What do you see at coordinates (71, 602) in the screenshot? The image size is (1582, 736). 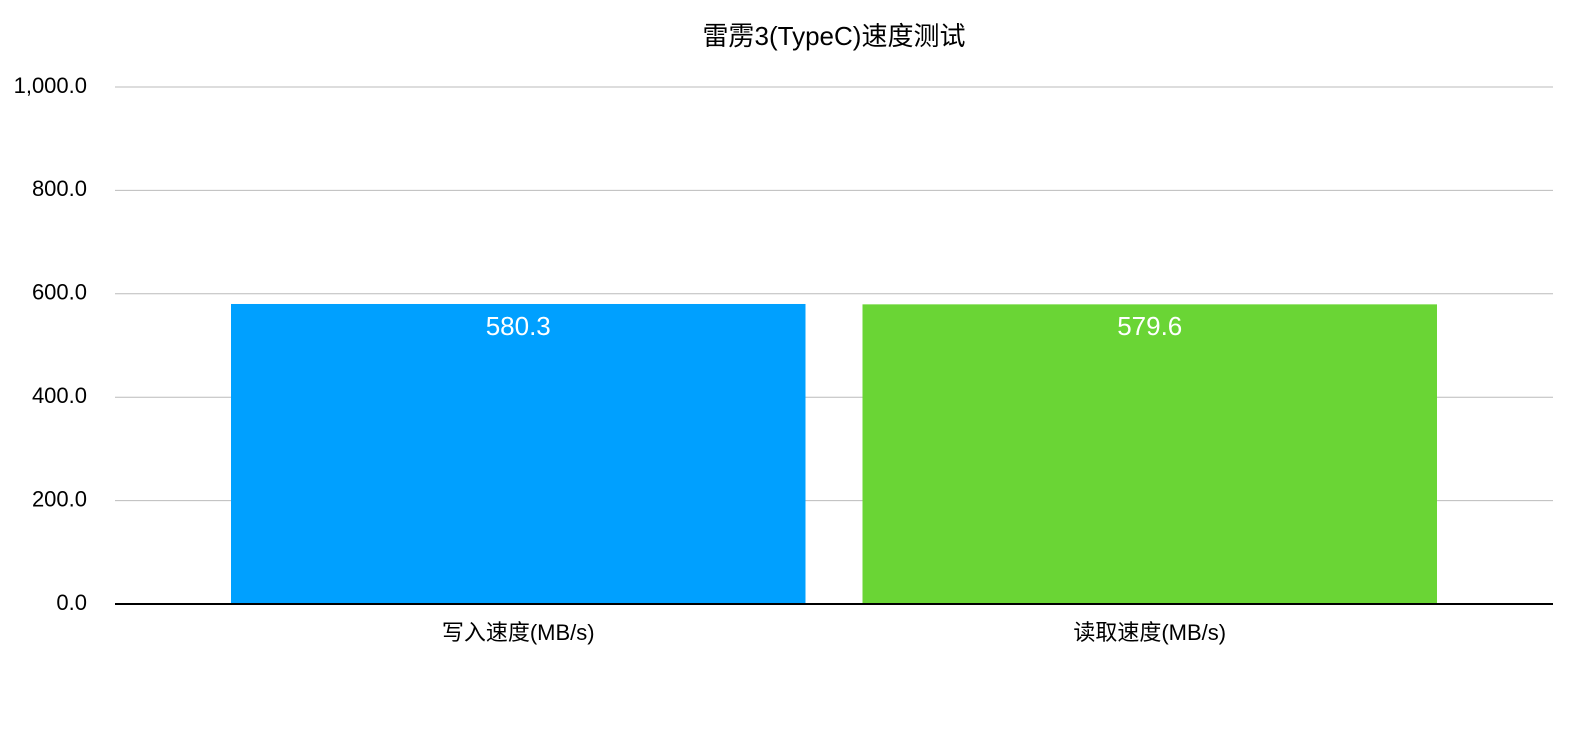 I see `y-tick-label: 0.0` at bounding box center [71, 602].